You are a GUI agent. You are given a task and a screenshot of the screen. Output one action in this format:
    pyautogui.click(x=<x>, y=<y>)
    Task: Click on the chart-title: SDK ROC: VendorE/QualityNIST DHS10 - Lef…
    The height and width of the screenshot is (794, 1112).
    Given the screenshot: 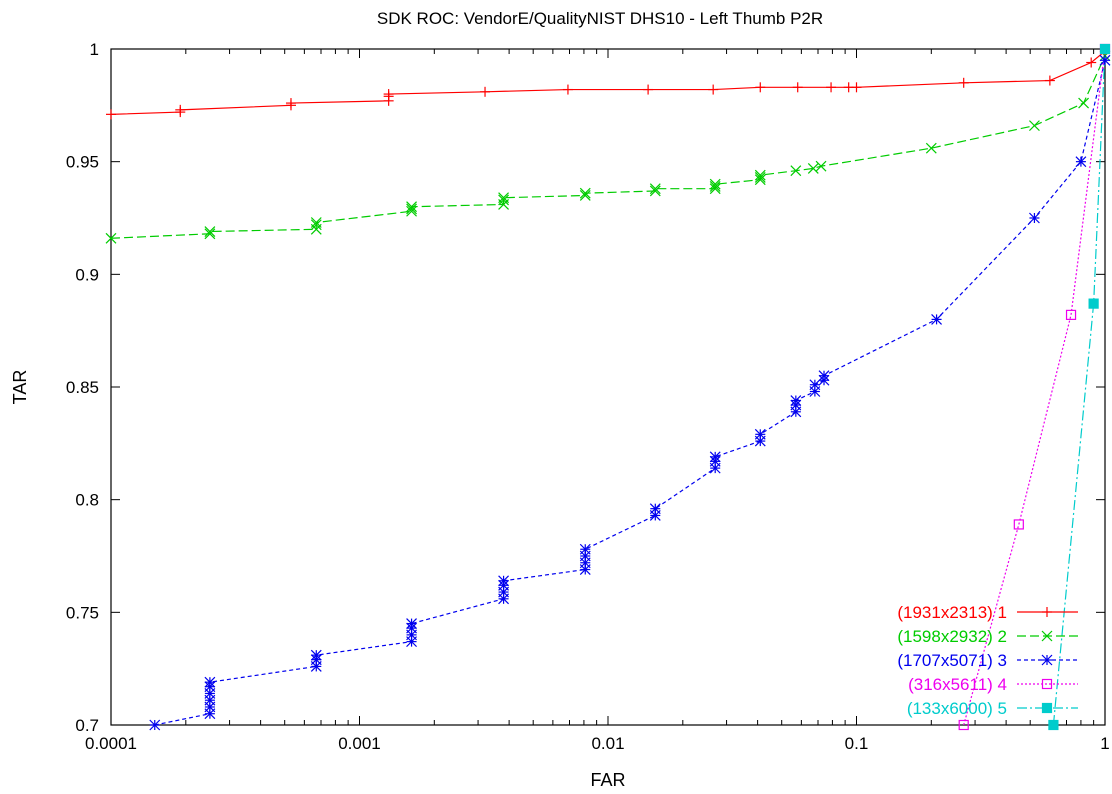 What is the action you would take?
    pyautogui.click(x=600, y=18)
    